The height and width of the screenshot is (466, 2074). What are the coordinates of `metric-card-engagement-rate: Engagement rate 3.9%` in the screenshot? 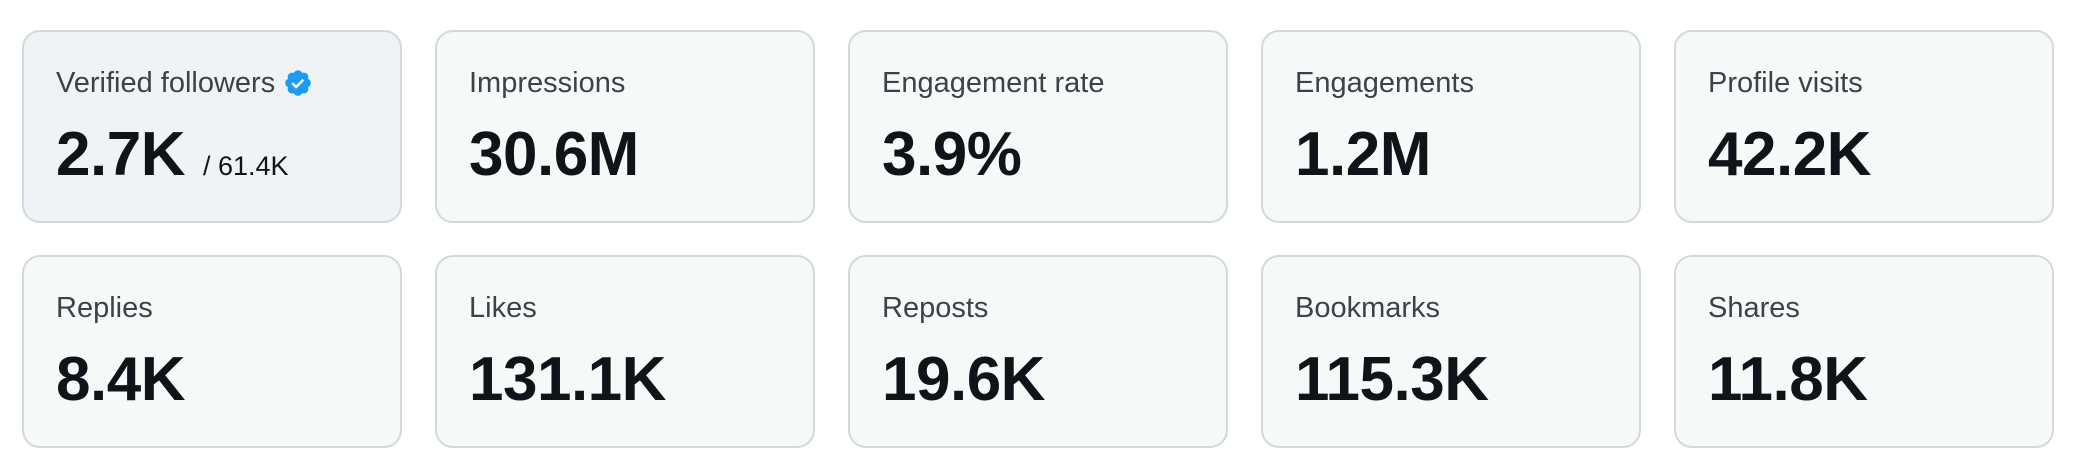 It's located at (1038, 126).